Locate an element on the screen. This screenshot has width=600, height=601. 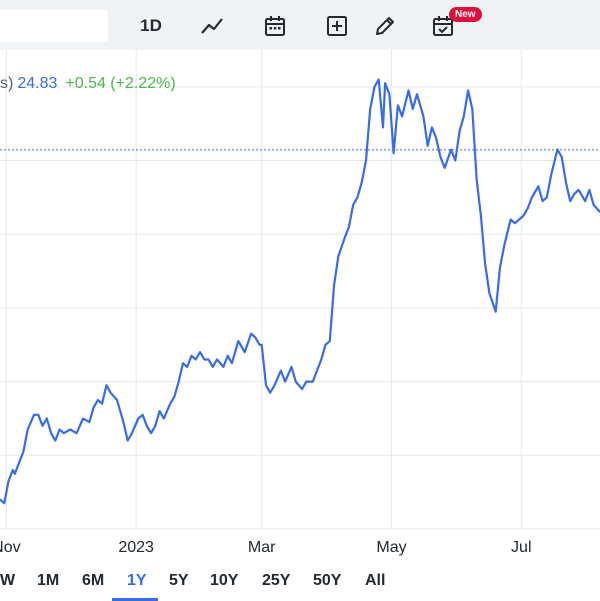
x-tick-label: Nov is located at coordinates (10, 547).